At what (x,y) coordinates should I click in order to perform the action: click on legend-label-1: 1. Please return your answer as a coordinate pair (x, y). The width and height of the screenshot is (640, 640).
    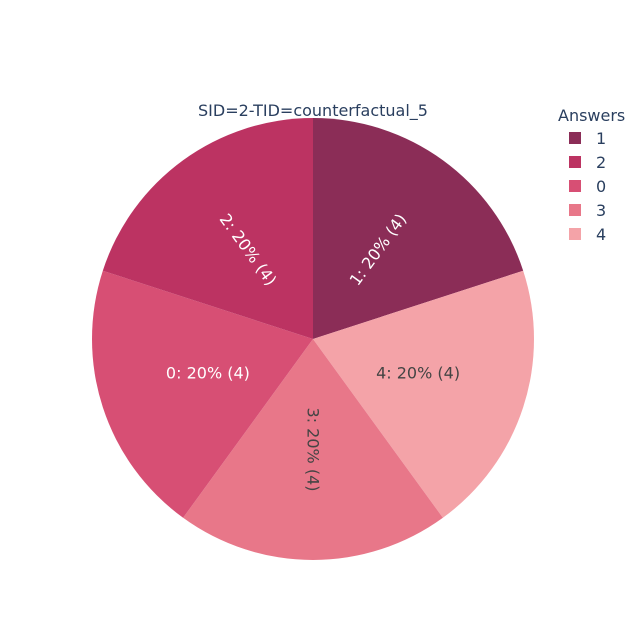
    Looking at the image, I should click on (601, 138).